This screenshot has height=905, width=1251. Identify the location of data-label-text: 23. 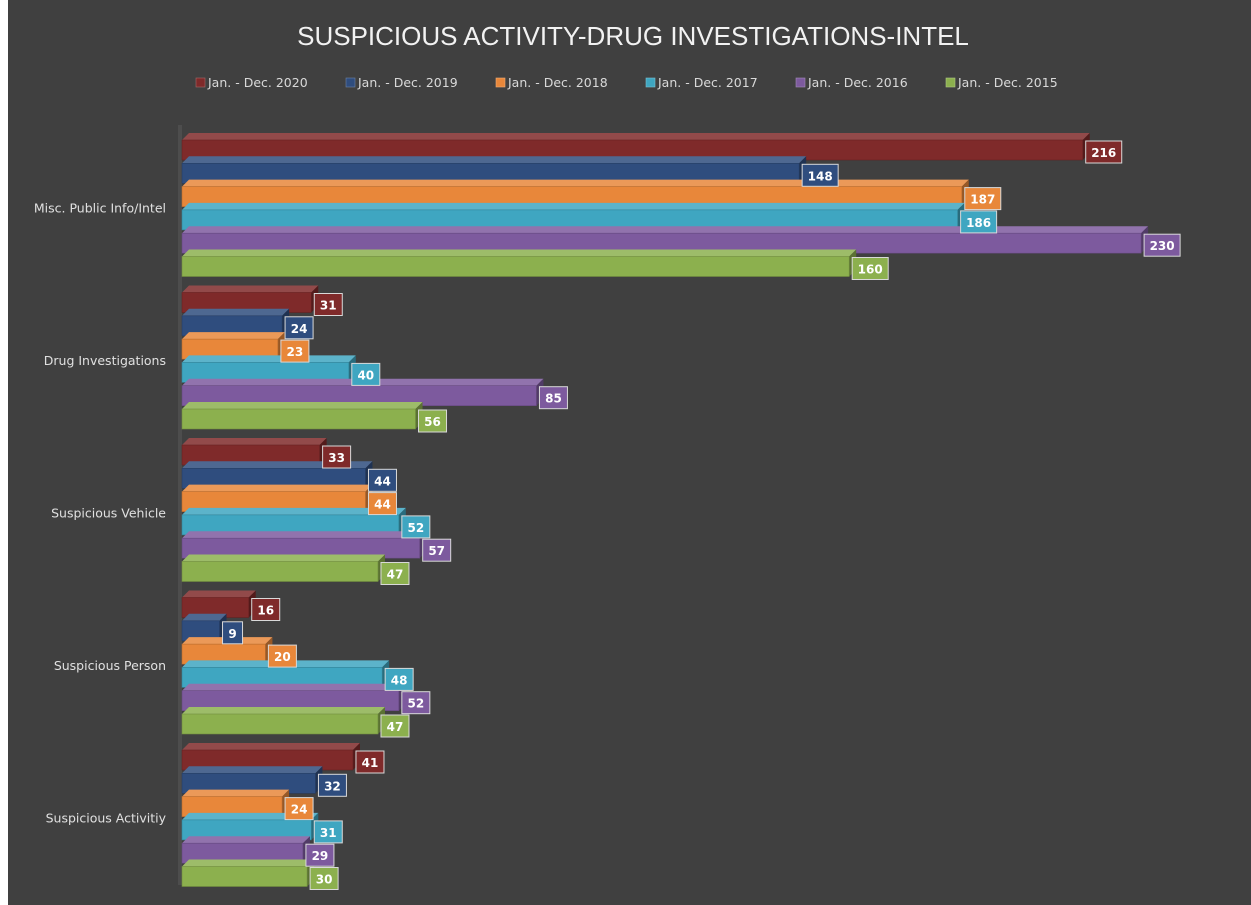
(295, 352).